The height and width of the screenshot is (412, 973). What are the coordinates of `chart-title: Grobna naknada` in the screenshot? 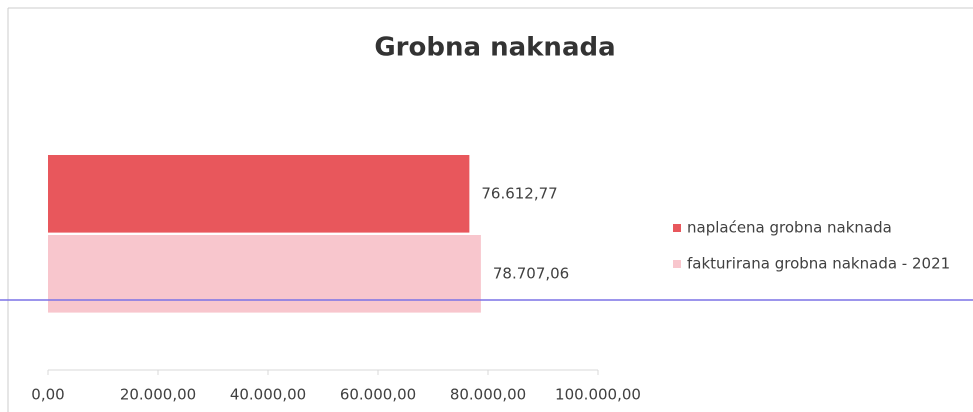 It's located at (494, 48).